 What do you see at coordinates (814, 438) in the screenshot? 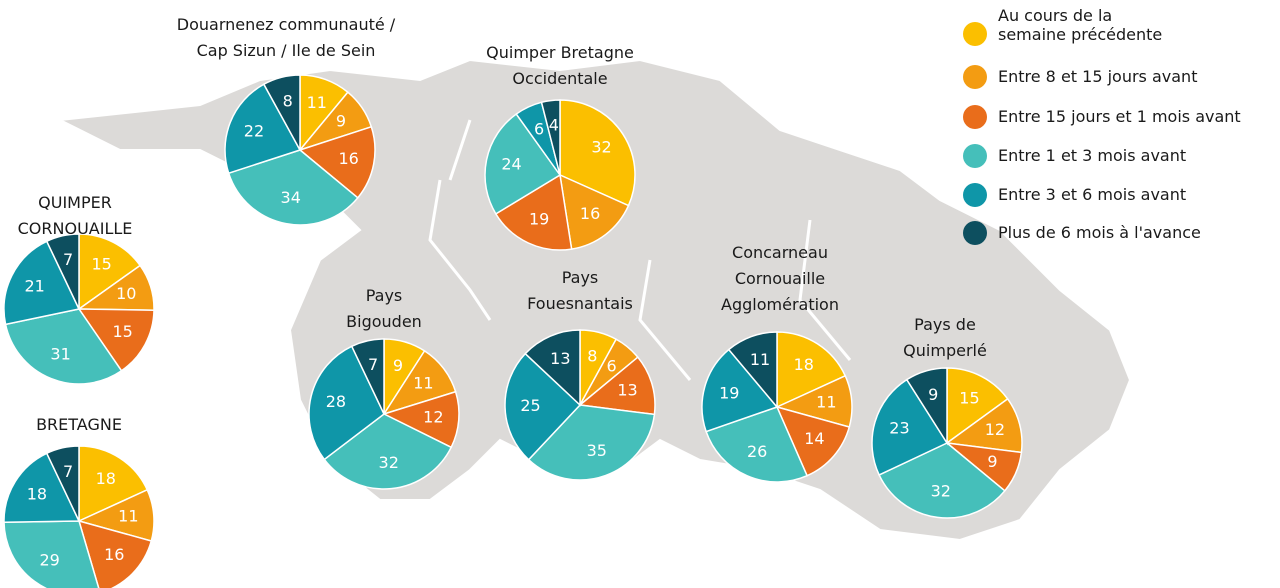
I see `slice-label: 14` at bounding box center [814, 438].